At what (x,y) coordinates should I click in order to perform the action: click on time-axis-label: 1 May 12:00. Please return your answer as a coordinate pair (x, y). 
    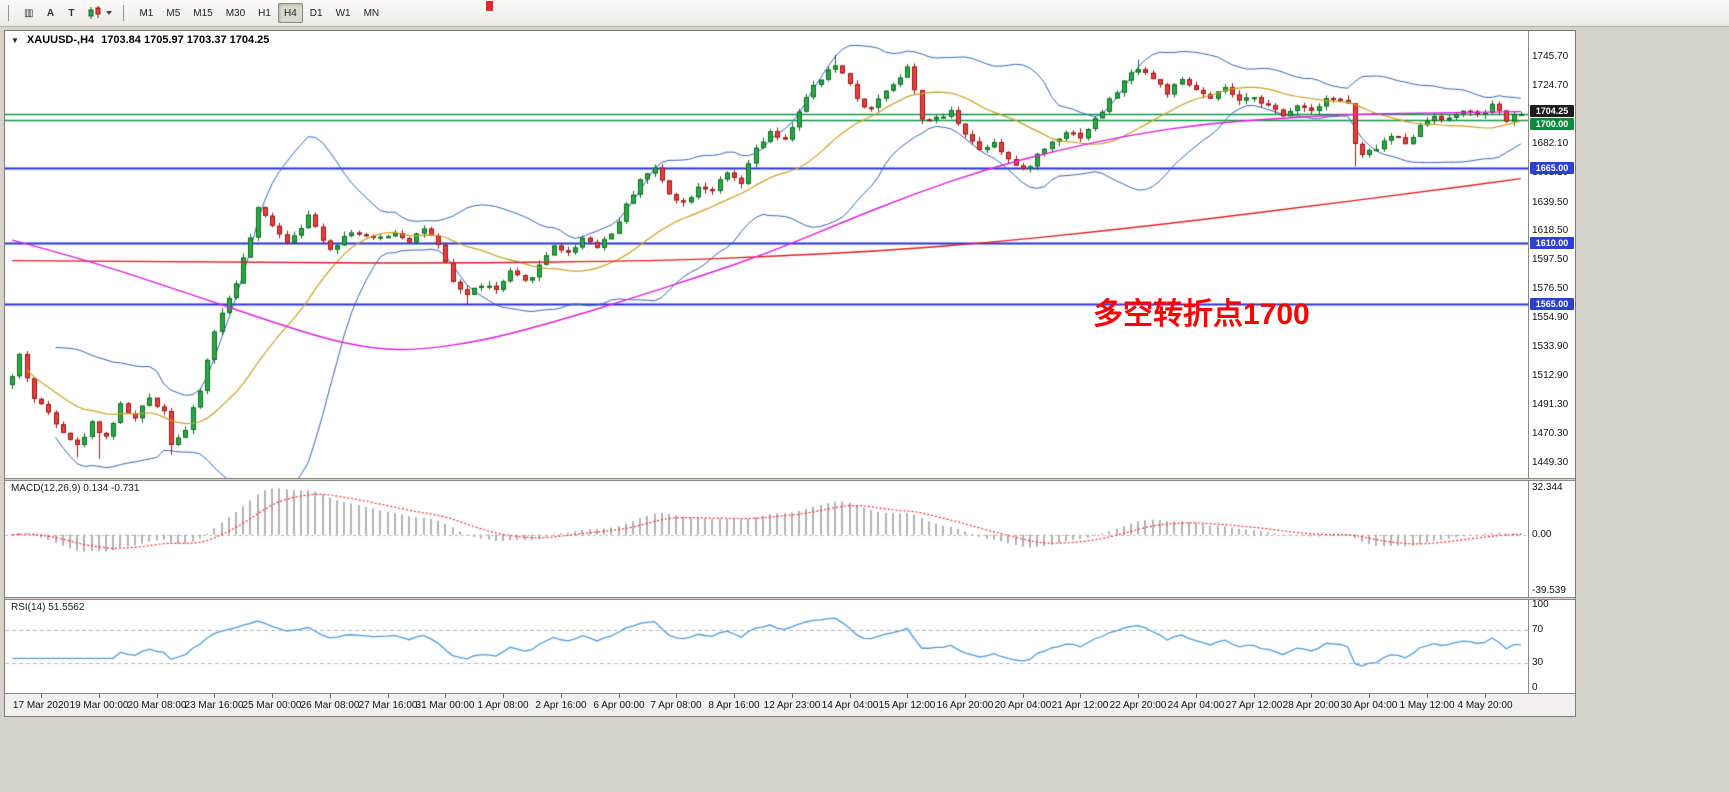
    Looking at the image, I should click on (1427, 705).